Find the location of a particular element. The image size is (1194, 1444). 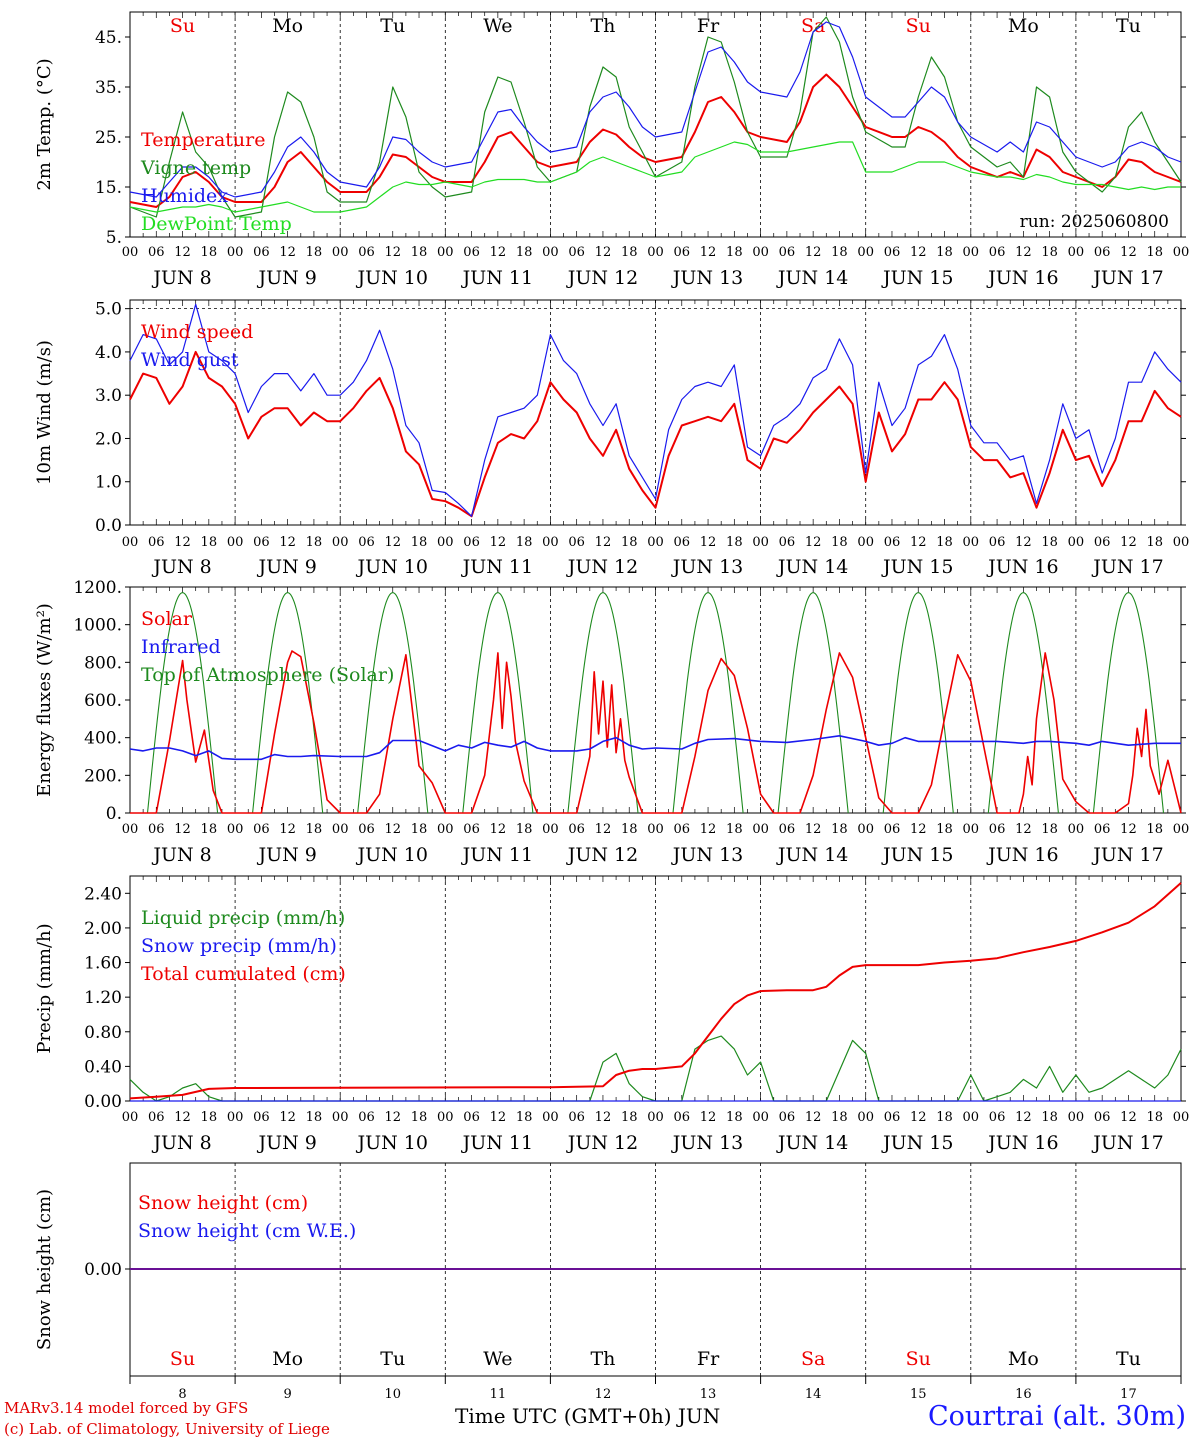

panel-1-hour-label: 06 is located at coordinates (261, 252).